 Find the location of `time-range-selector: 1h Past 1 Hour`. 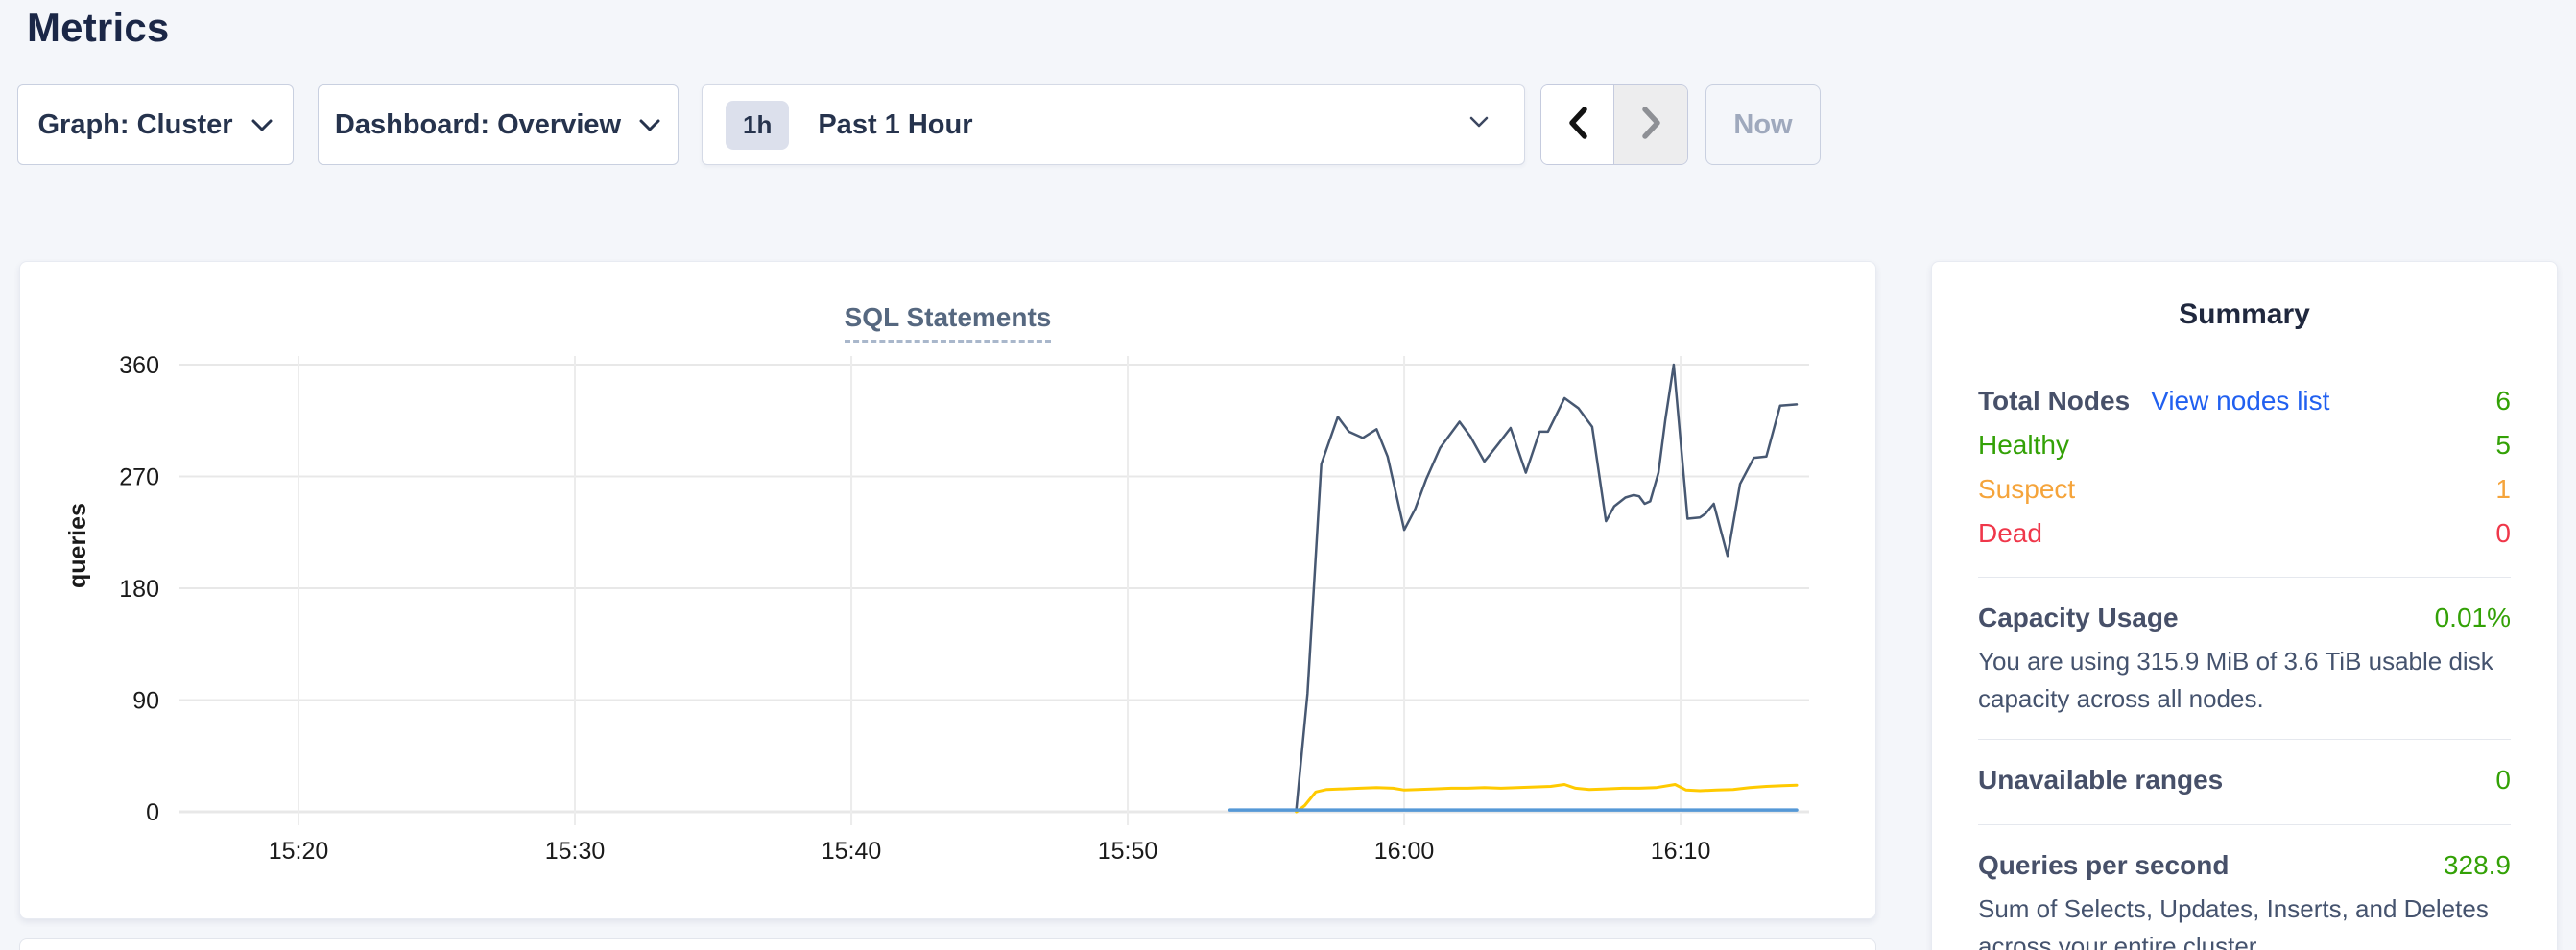

time-range-selector: 1h Past 1 Hour is located at coordinates (1113, 124).